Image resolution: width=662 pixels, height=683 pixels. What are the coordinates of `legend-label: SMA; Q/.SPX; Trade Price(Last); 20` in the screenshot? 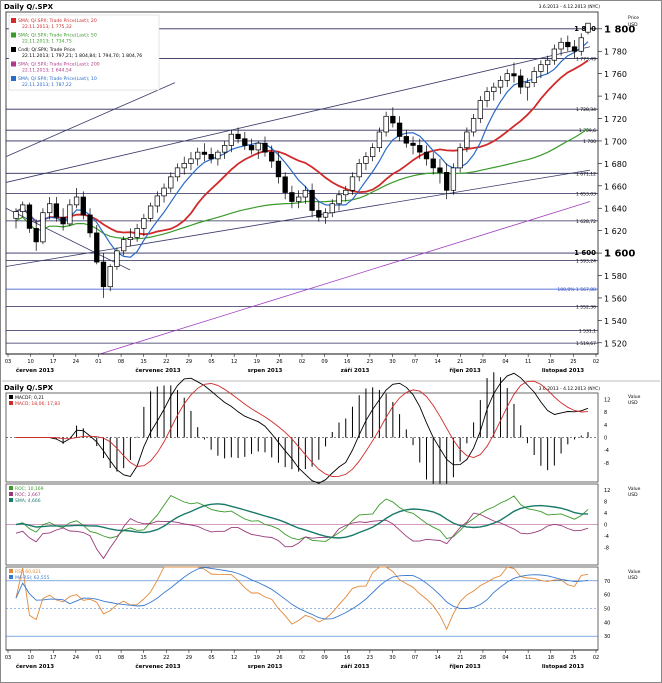 It's located at (57, 21).